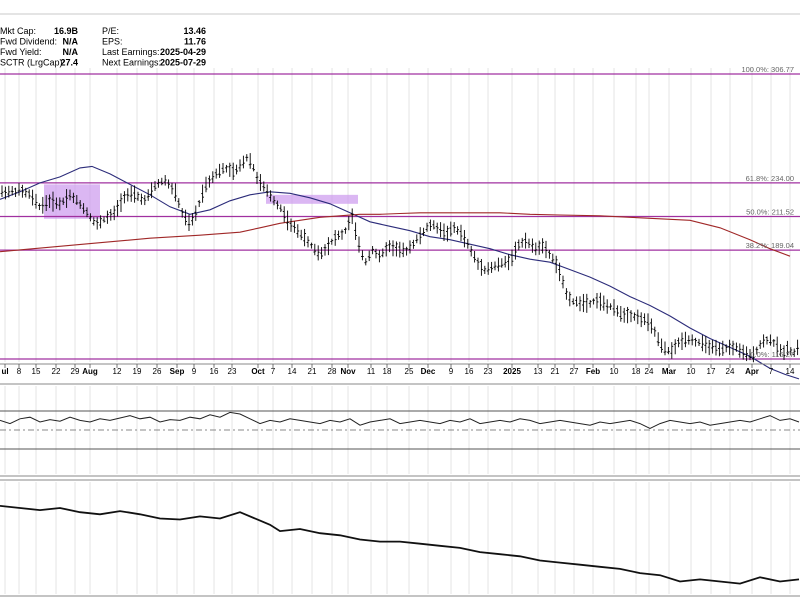  What do you see at coordinates (273, 371) in the screenshot?
I see `x-axis-tick-label: 7` at bounding box center [273, 371].